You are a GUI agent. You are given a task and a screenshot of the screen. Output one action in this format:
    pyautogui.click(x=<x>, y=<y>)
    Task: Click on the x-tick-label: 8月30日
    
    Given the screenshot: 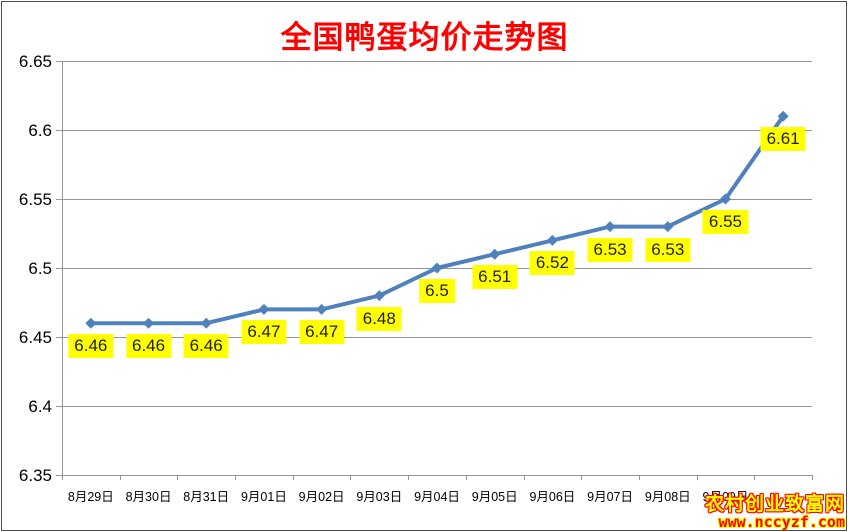 What is the action you would take?
    pyautogui.click(x=148, y=497)
    